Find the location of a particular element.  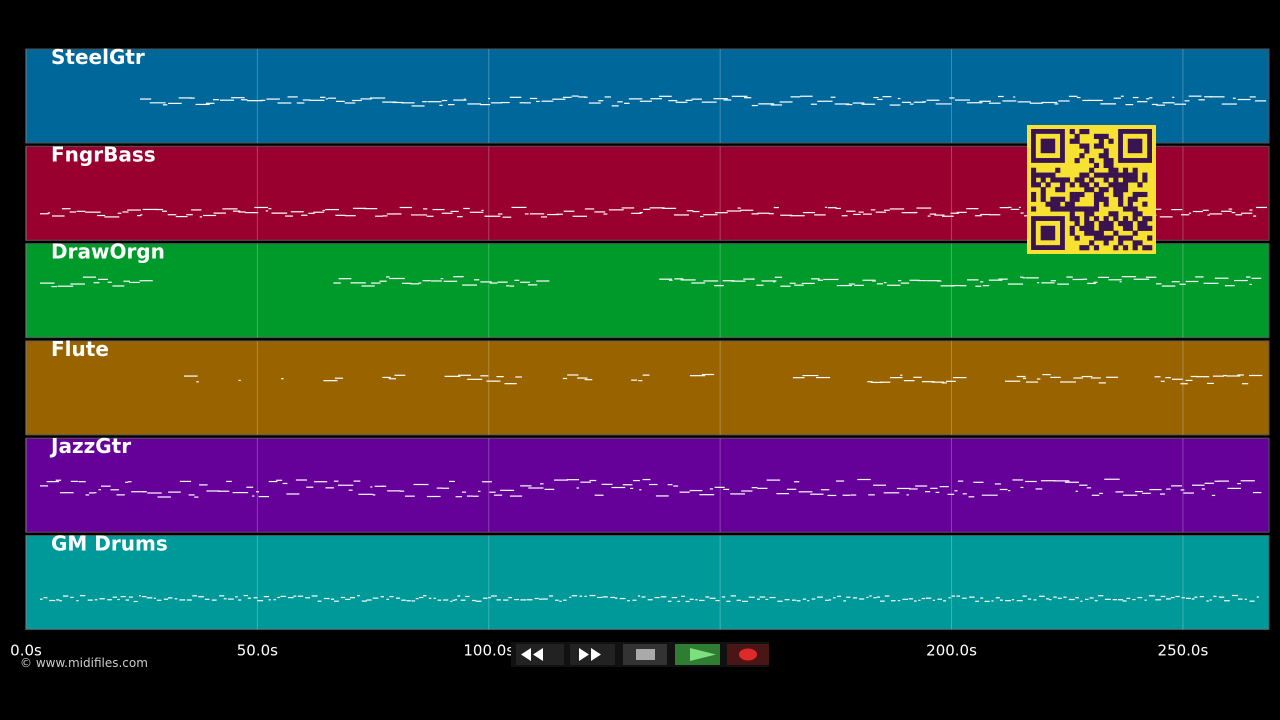

track-name: DrawOrgn is located at coordinates (108, 252).